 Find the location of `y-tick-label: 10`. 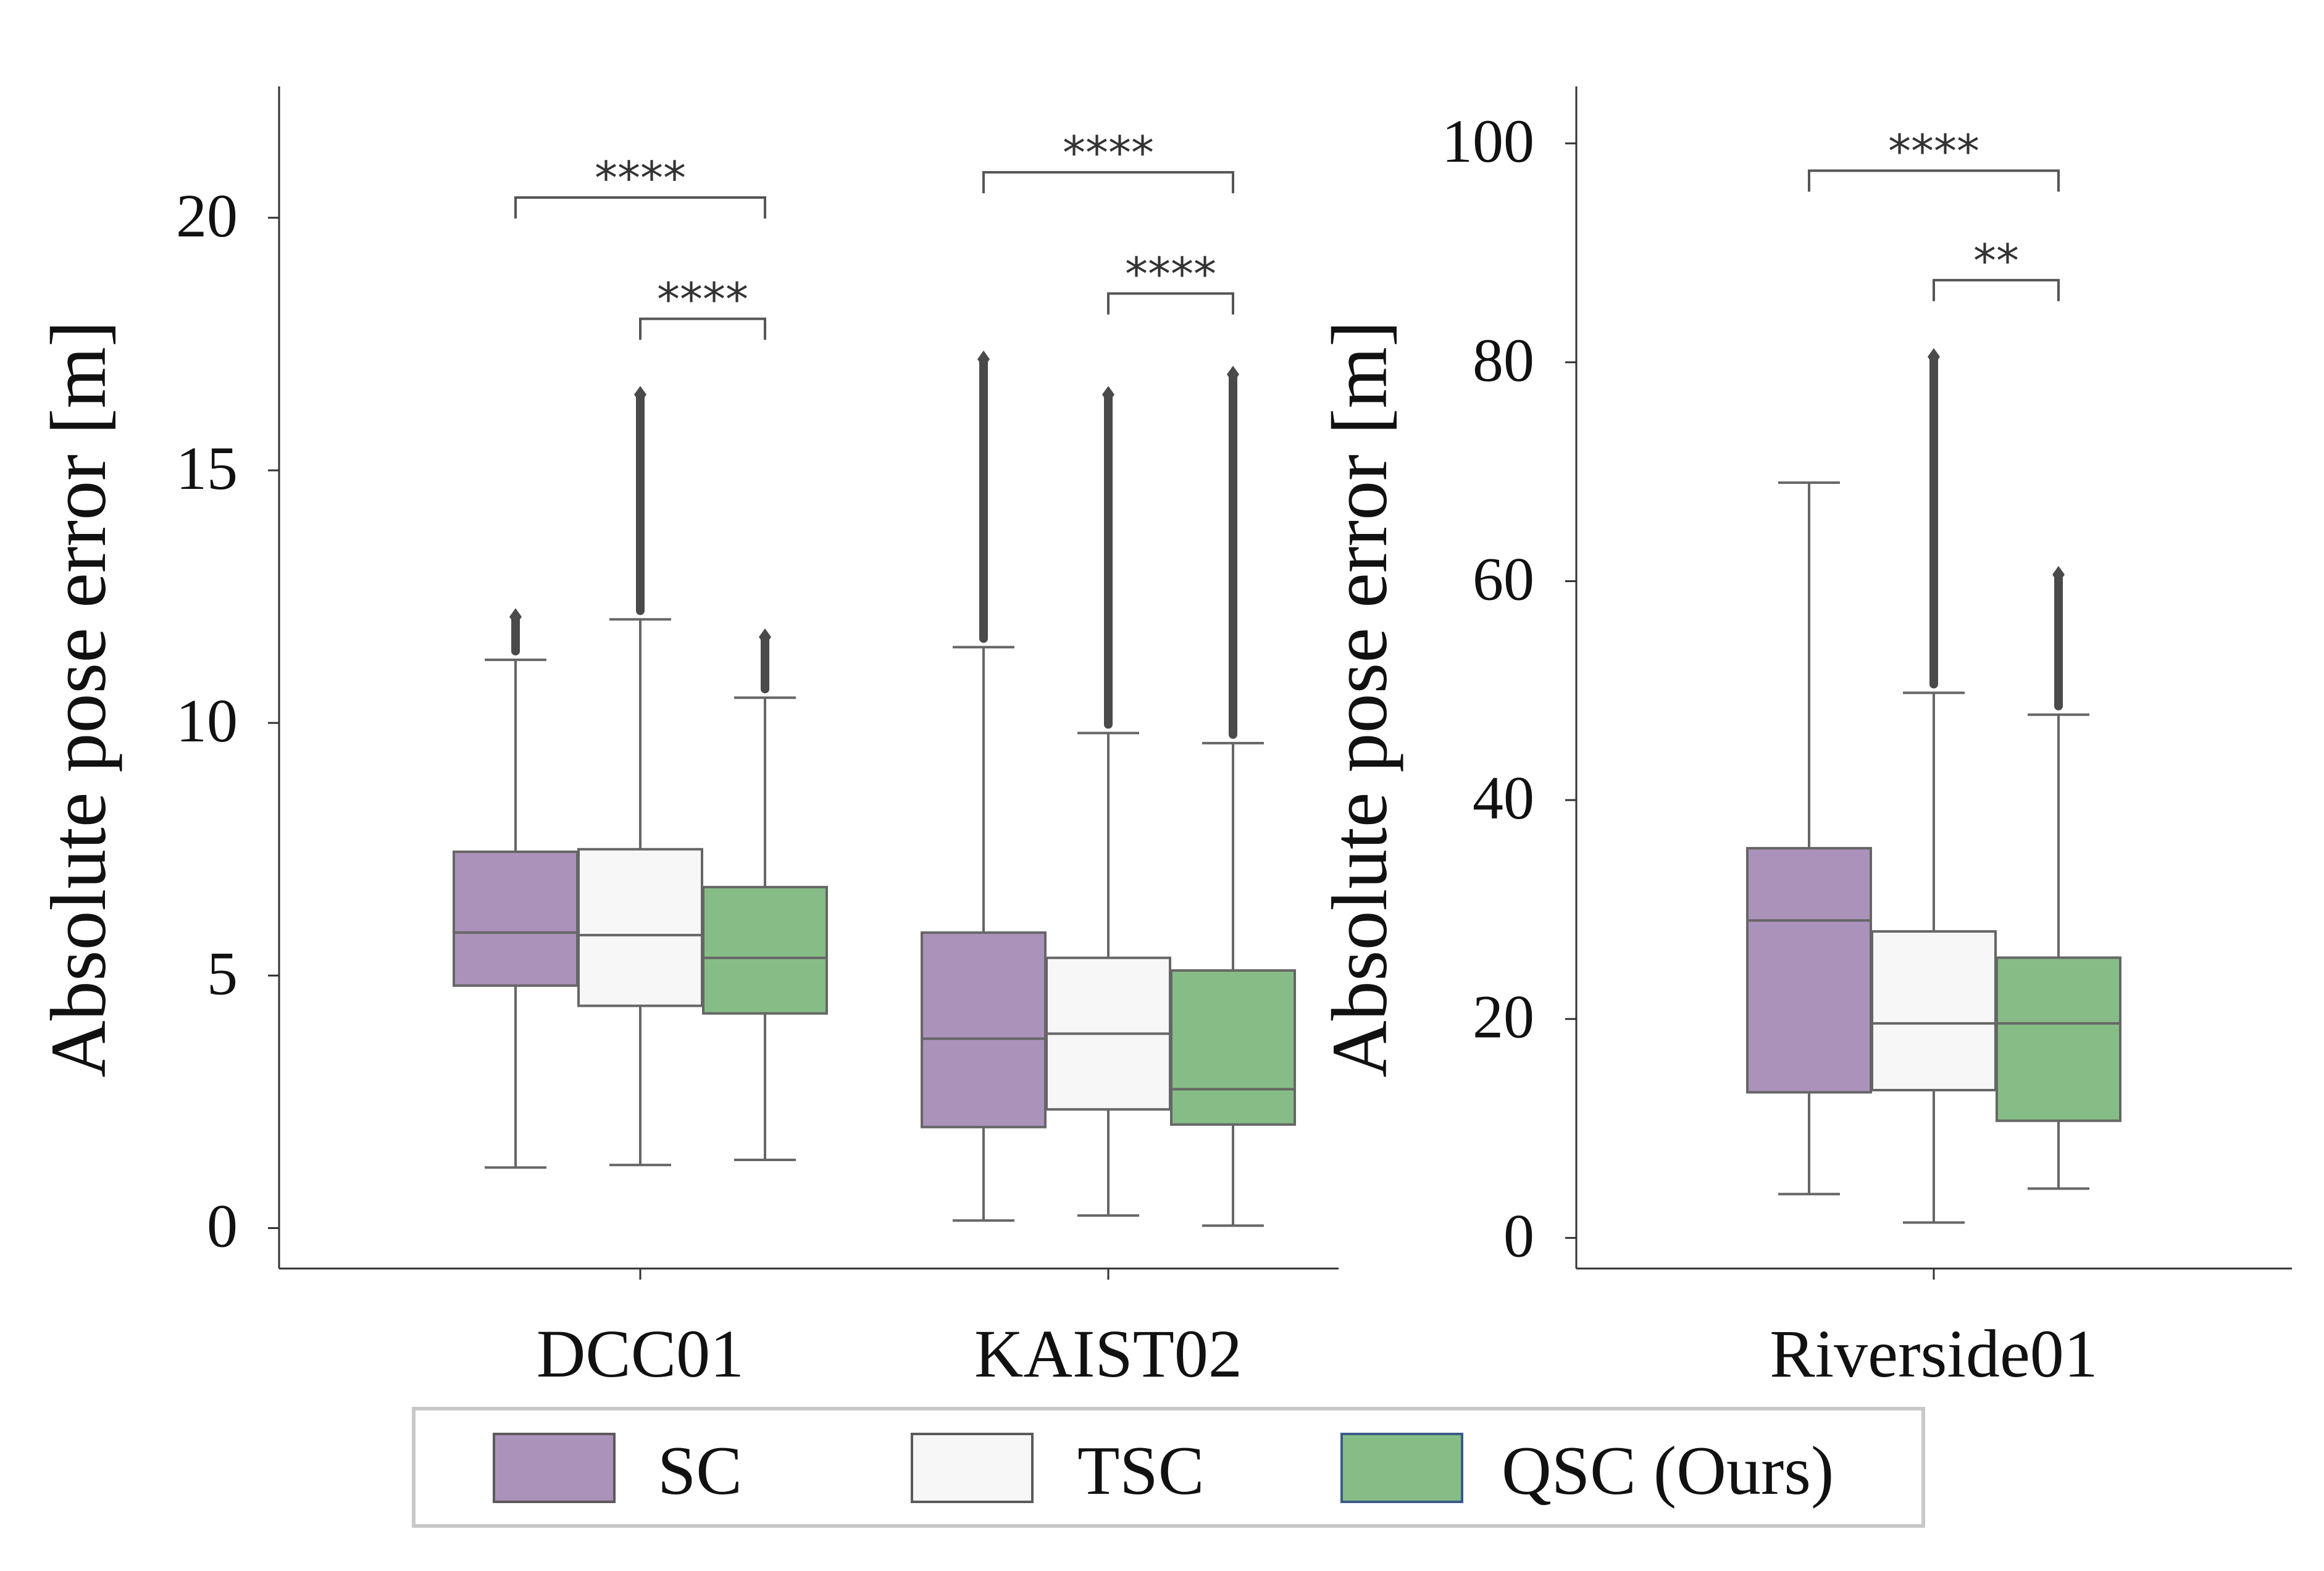

y-tick-label: 10 is located at coordinates (207, 721).